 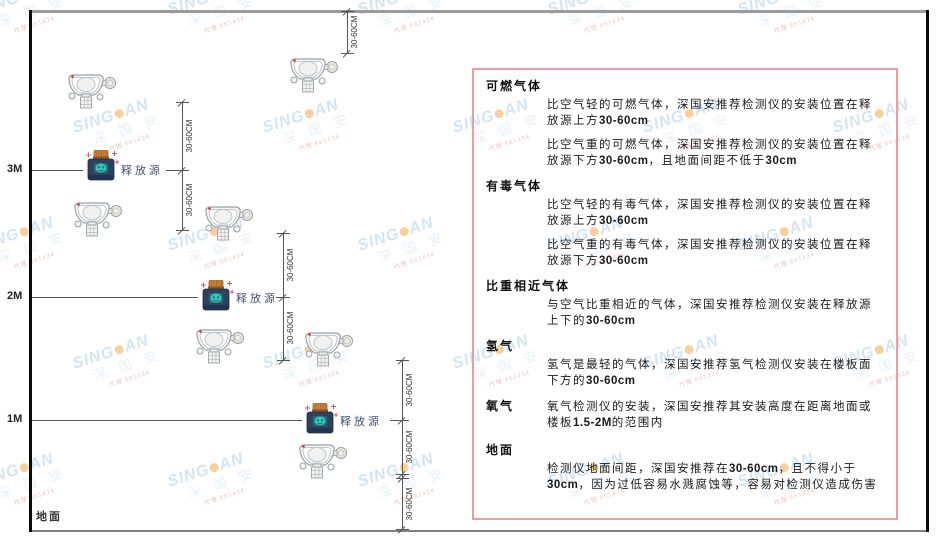 What do you see at coordinates (174, 170) in the screenshot?
I see `level-connector-line` at bounding box center [174, 170].